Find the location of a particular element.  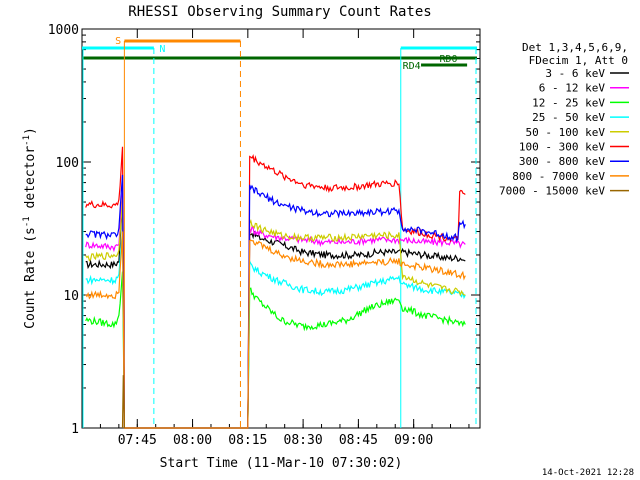

y-tick-label: 10 is located at coordinates (71, 296).